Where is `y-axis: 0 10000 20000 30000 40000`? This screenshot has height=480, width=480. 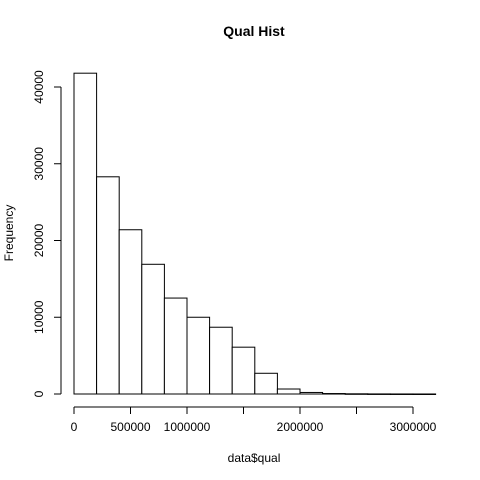
y-axis: 0 10000 20000 30000 40000 is located at coordinates (47, 233).